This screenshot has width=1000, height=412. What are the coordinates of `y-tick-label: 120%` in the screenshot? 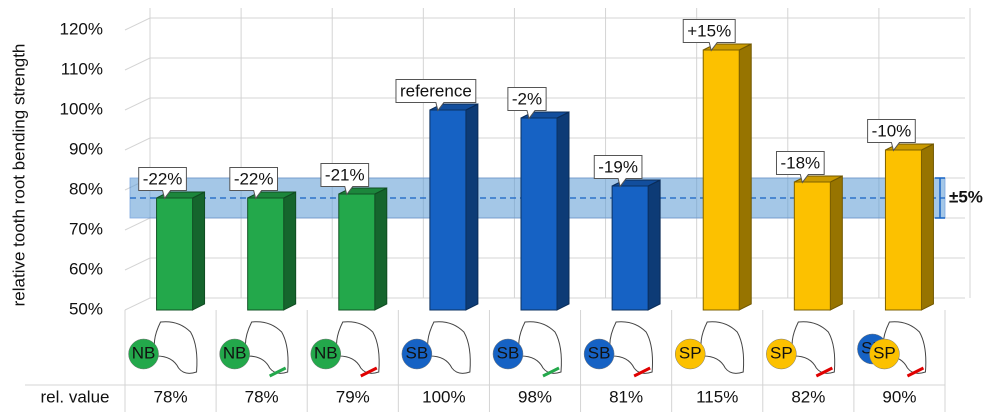 It's located at (81, 28).